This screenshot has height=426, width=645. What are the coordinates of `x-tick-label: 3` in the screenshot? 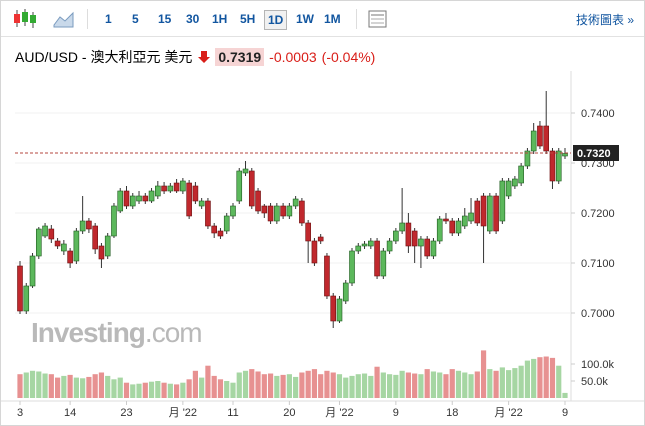 It's located at (20, 413).